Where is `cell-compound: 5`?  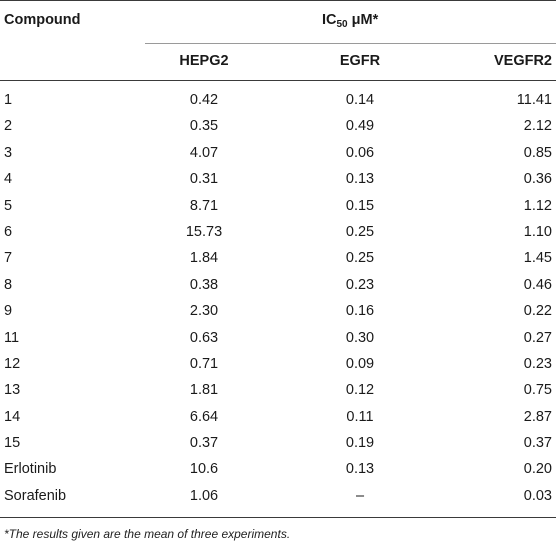
cell-compound: 5 is located at coordinates (8, 205).